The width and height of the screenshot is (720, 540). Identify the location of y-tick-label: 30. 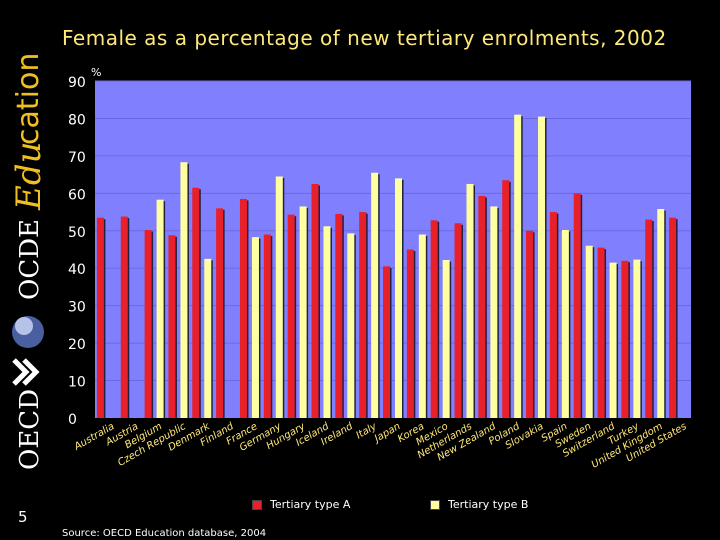
(77, 308).